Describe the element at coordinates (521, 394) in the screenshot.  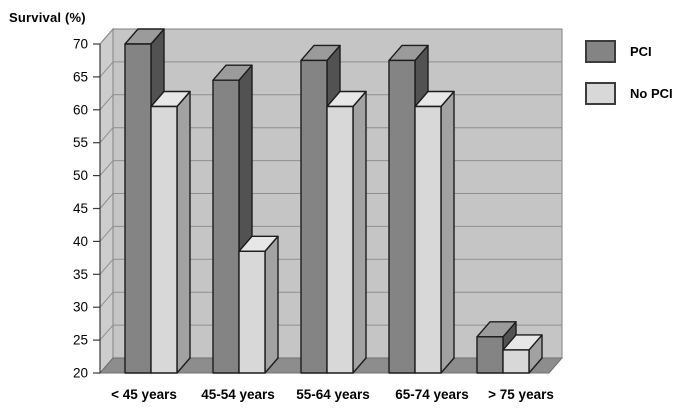
I see `x-category-label-5: > 75 years` at that location.